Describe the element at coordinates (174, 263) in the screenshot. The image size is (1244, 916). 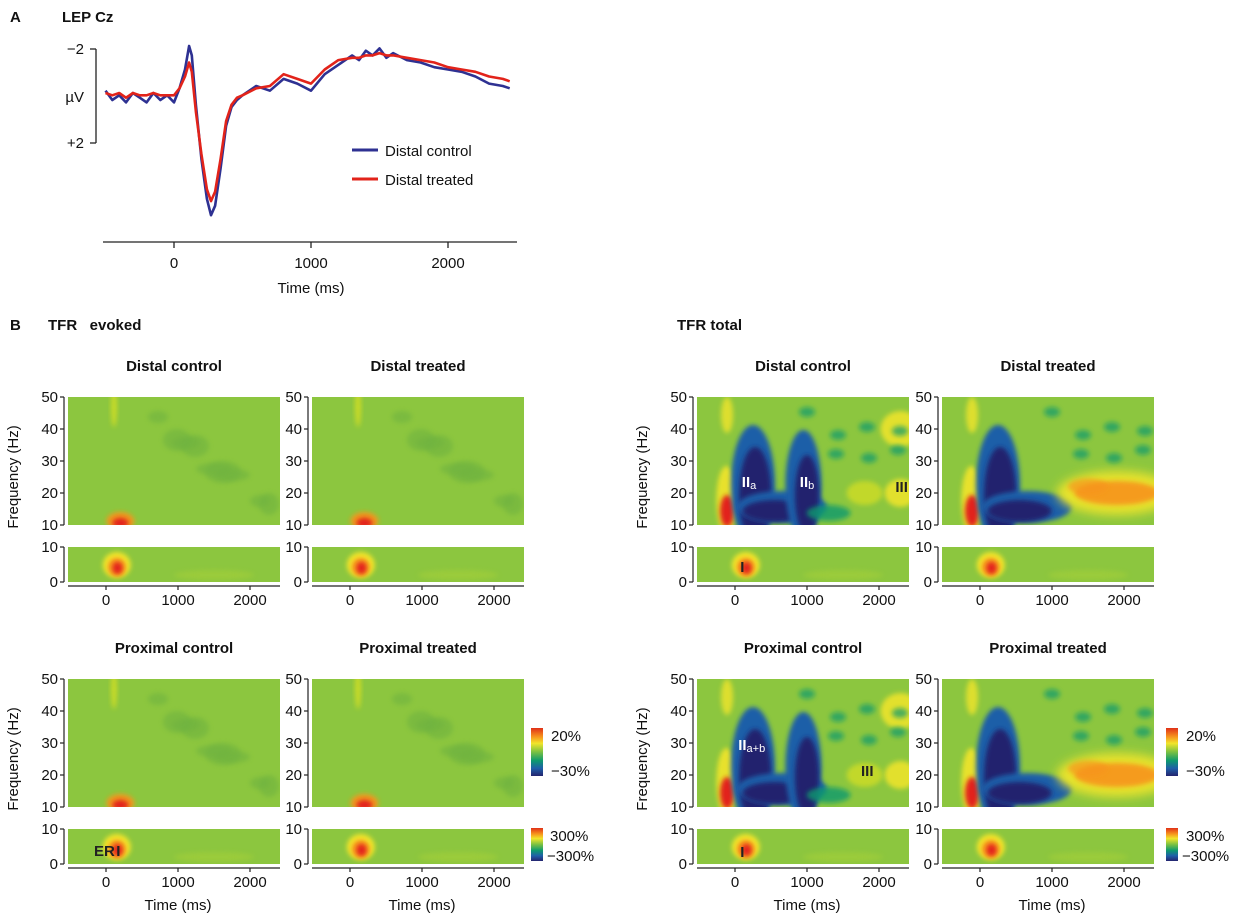
I see `lep-xtick-0: 0` at that location.